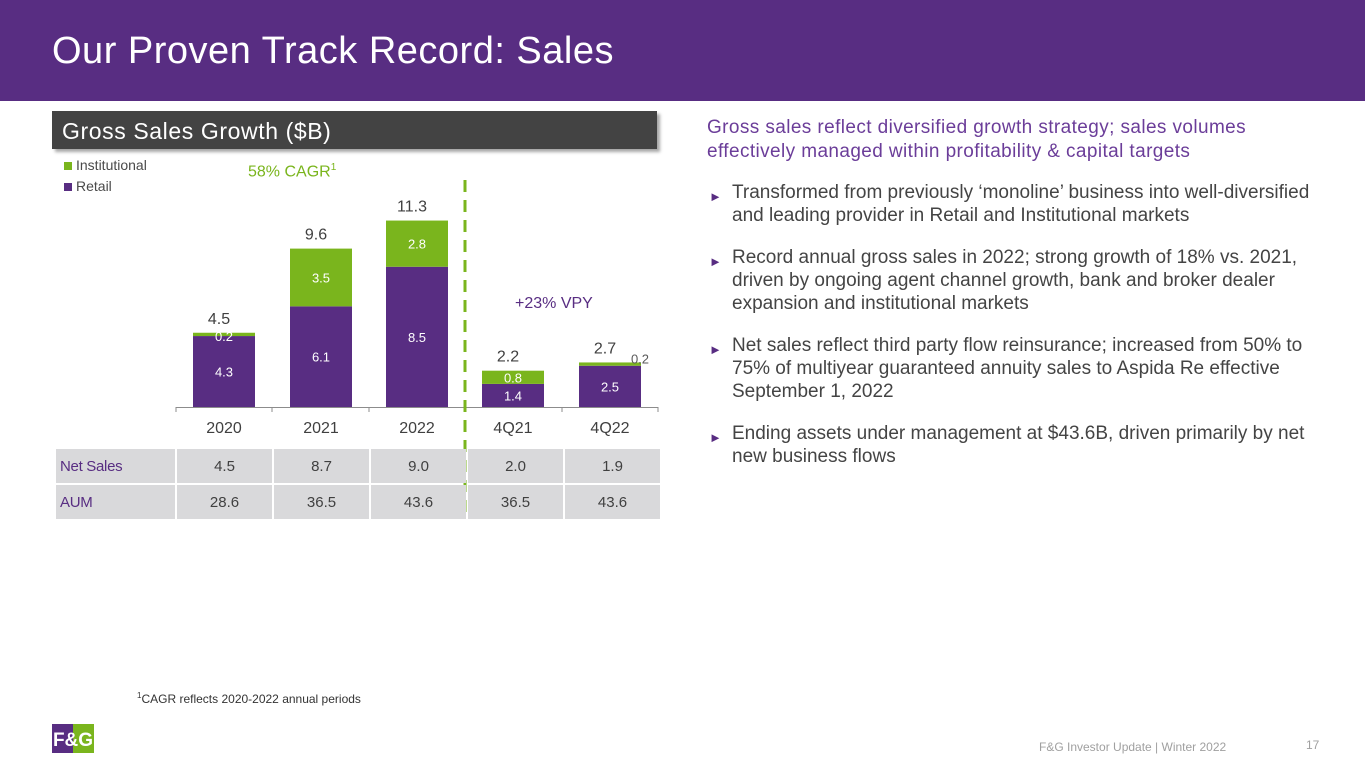 This screenshot has height=768, width=1365. I want to click on bar-institutional-2020, so click(224, 334).